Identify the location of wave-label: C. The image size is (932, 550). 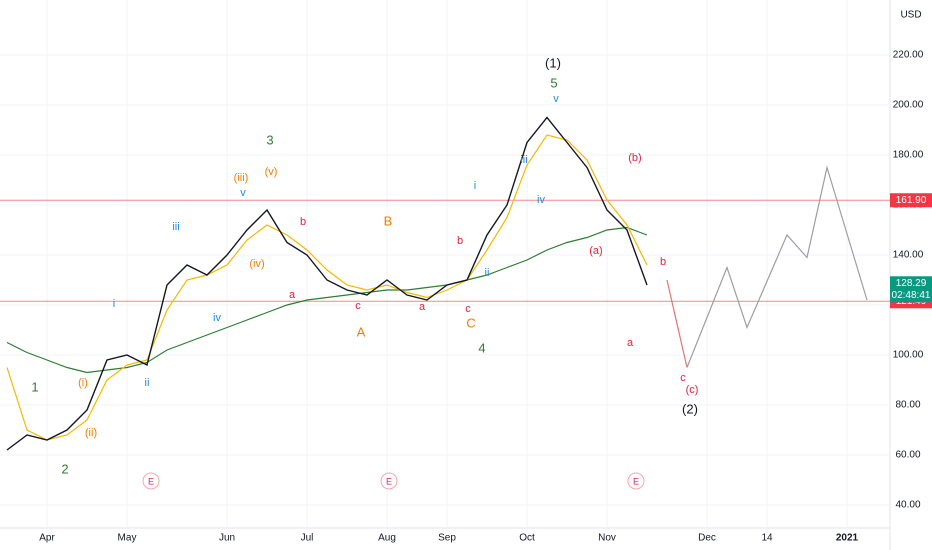
(470, 322).